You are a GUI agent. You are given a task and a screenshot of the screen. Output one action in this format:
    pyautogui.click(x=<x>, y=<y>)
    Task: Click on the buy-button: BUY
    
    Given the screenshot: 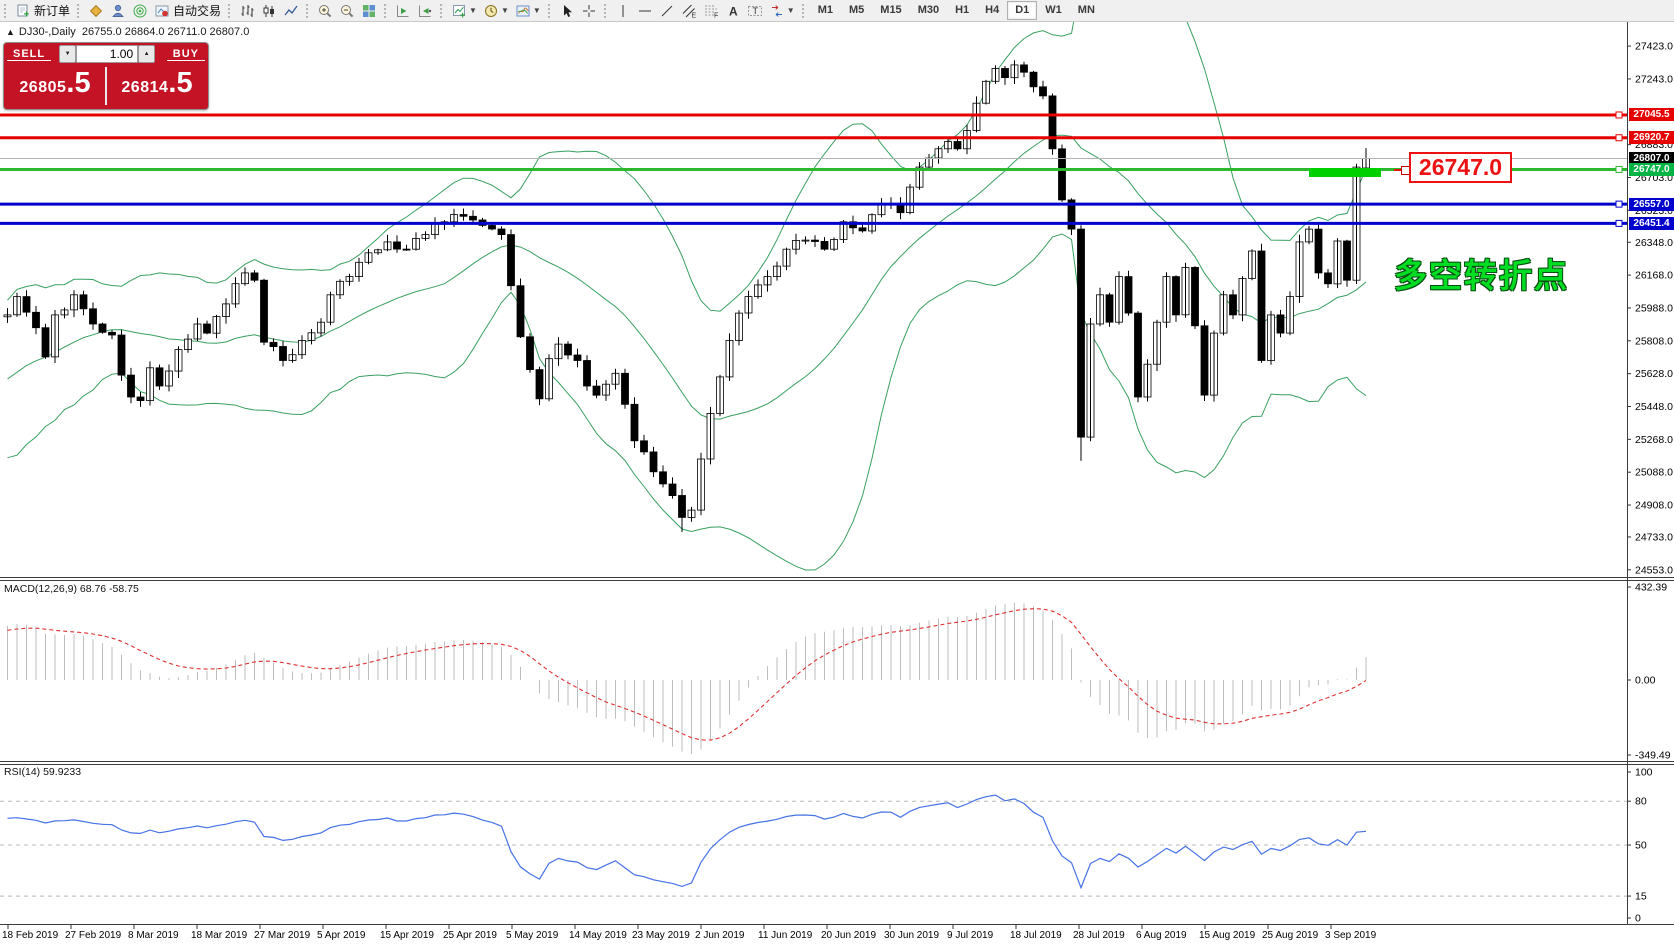 What is the action you would take?
    pyautogui.click(x=185, y=54)
    